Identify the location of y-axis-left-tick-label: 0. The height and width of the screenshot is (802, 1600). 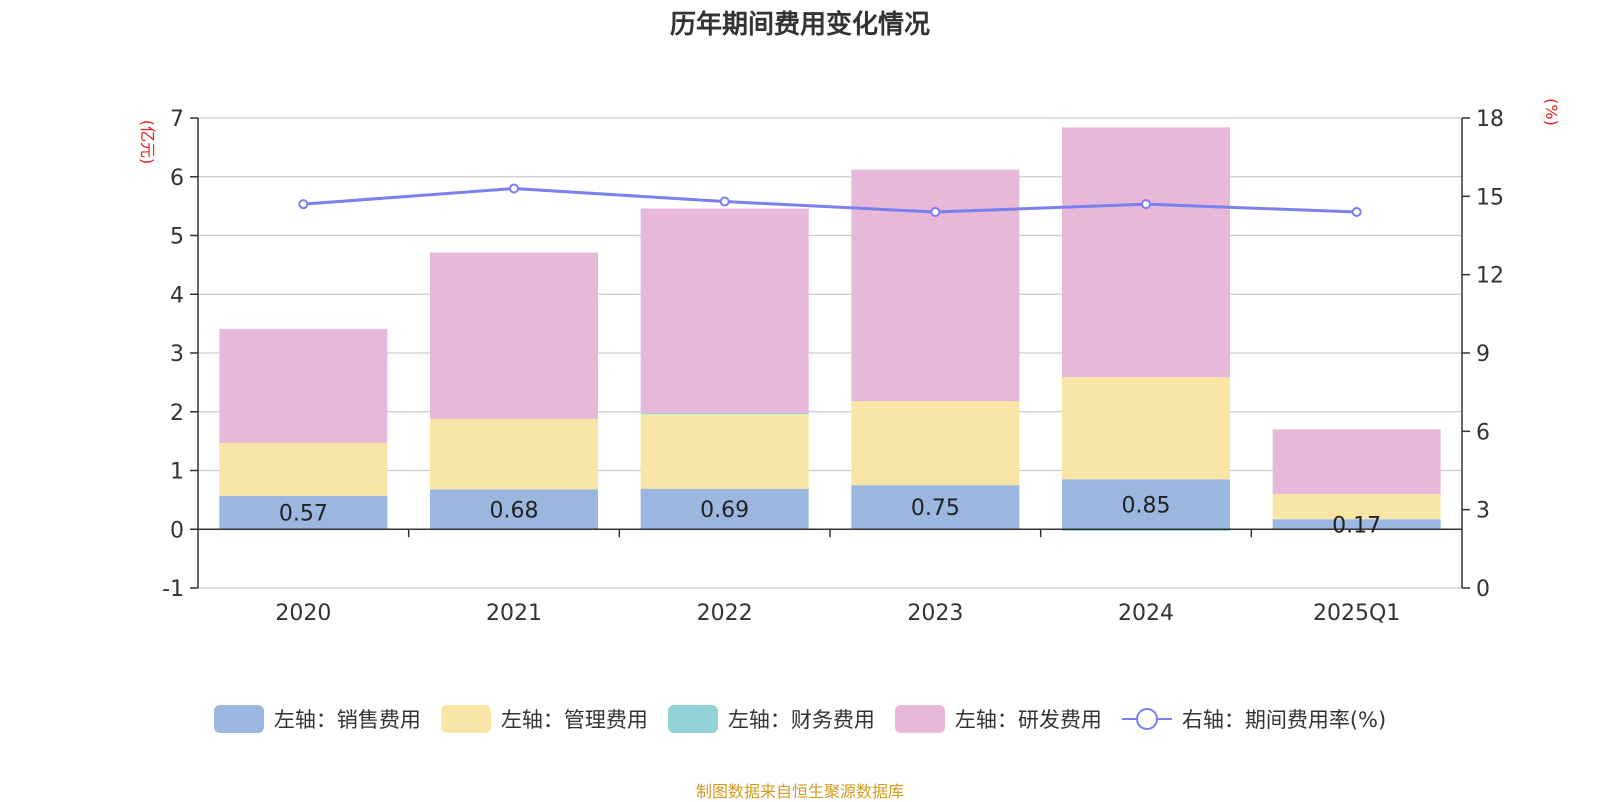
(177, 530).